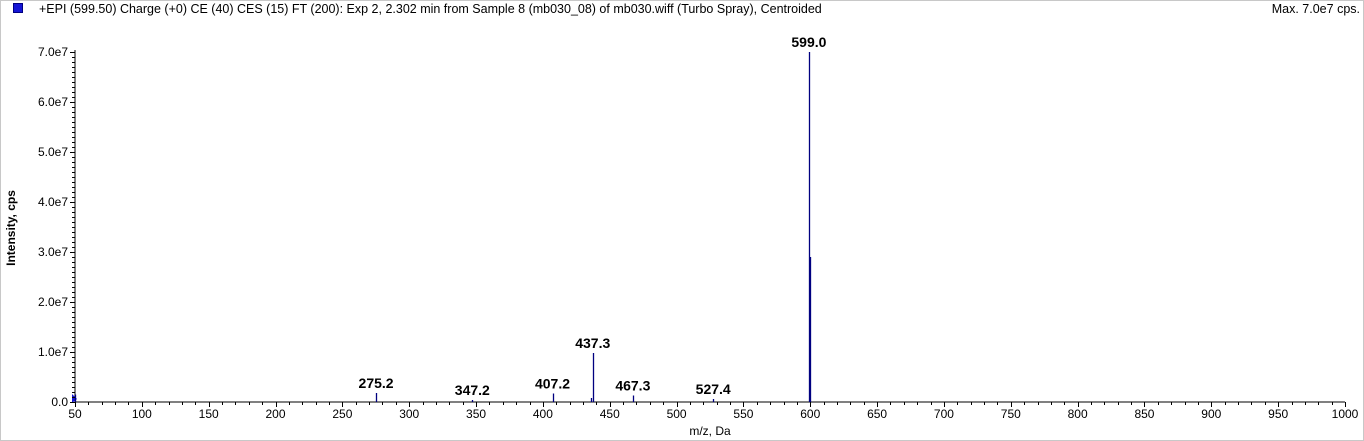 The height and width of the screenshot is (441, 1364). What do you see at coordinates (1011, 414) in the screenshot?
I see `x-tick-label: 750` at bounding box center [1011, 414].